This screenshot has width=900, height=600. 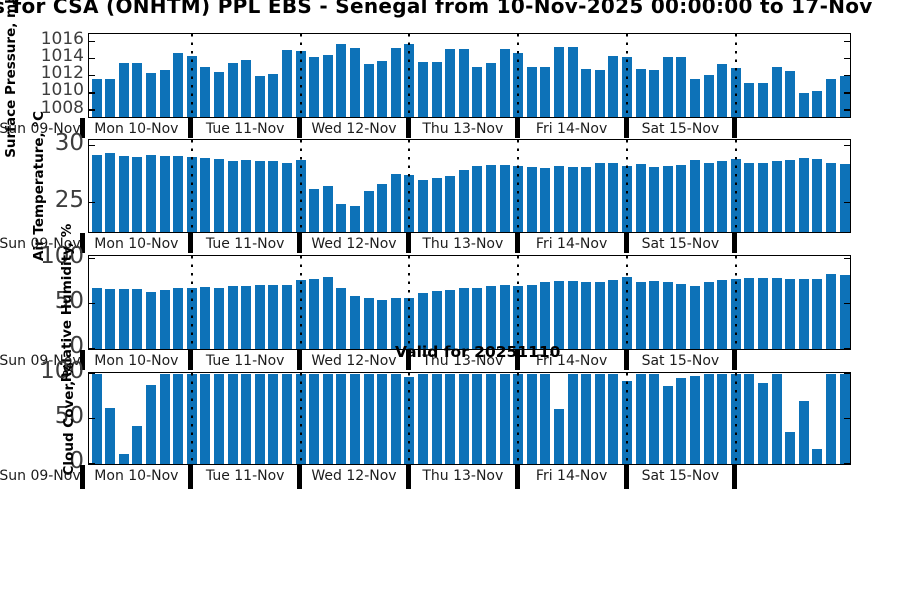 What do you see at coordinates (69, 199) in the screenshot?
I see `y-tick-label: 25` at bounding box center [69, 199].